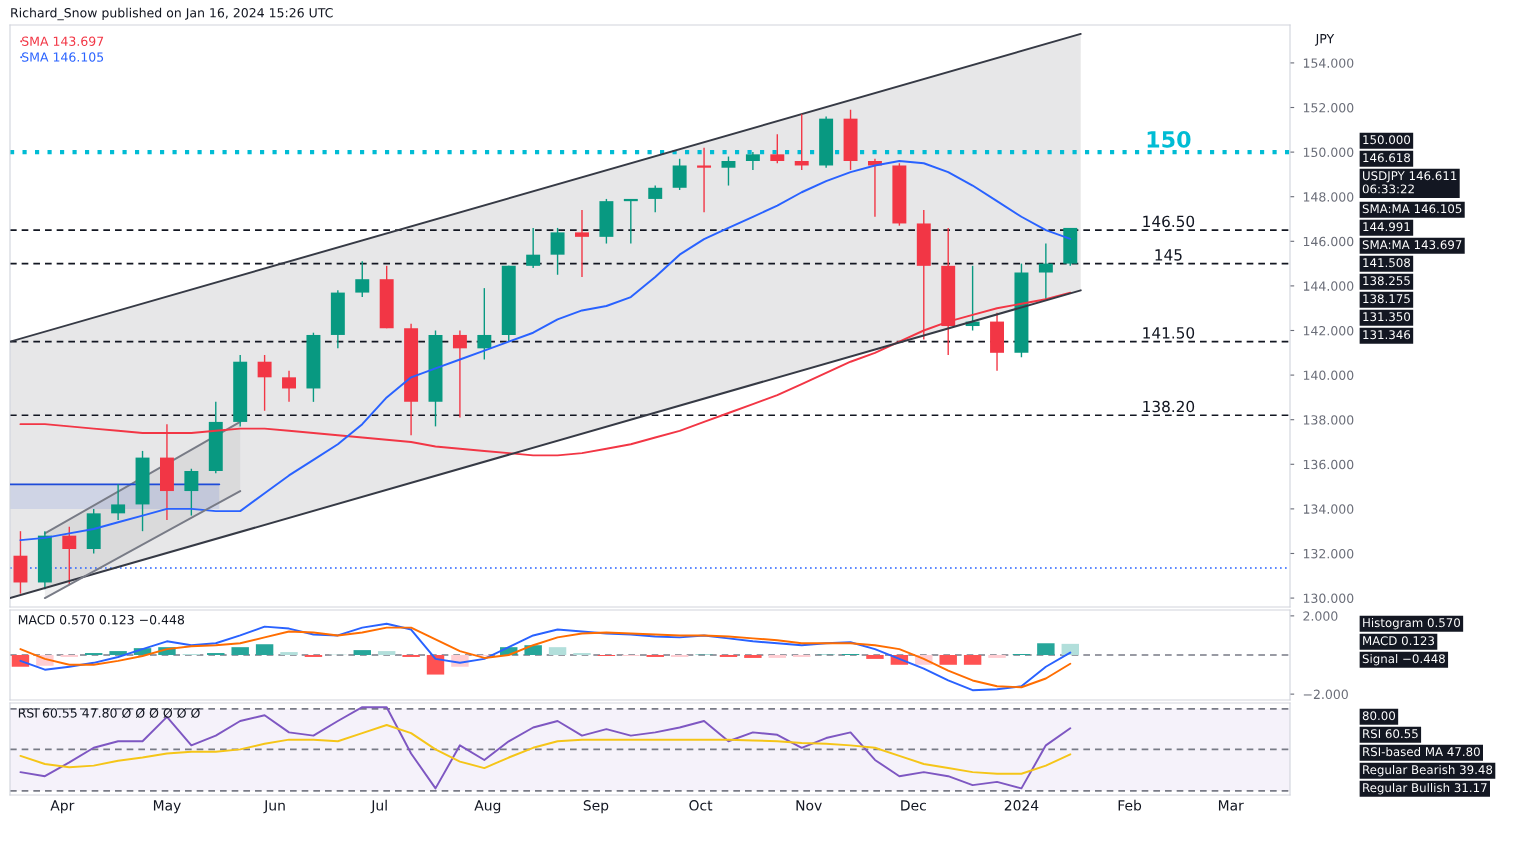 The image size is (1533, 857). I want to click on y-tick-label: 140.000, so click(1328, 375).